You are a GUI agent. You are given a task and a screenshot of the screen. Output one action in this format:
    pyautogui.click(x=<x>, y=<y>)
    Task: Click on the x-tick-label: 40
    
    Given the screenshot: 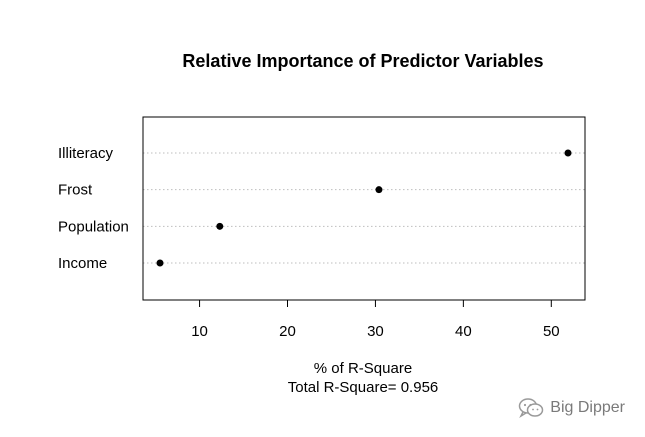 What is the action you would take?
    pyautogui.click(x=463, y=331)
    